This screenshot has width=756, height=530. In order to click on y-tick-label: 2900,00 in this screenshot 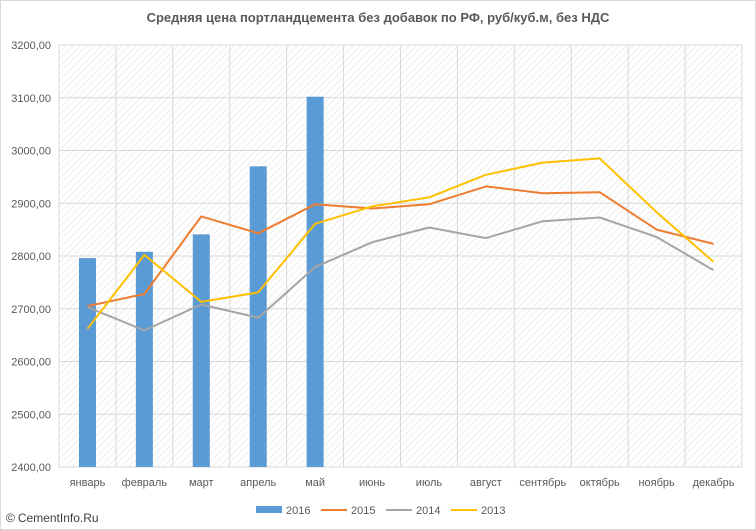, I will do `click(31, 204)`.